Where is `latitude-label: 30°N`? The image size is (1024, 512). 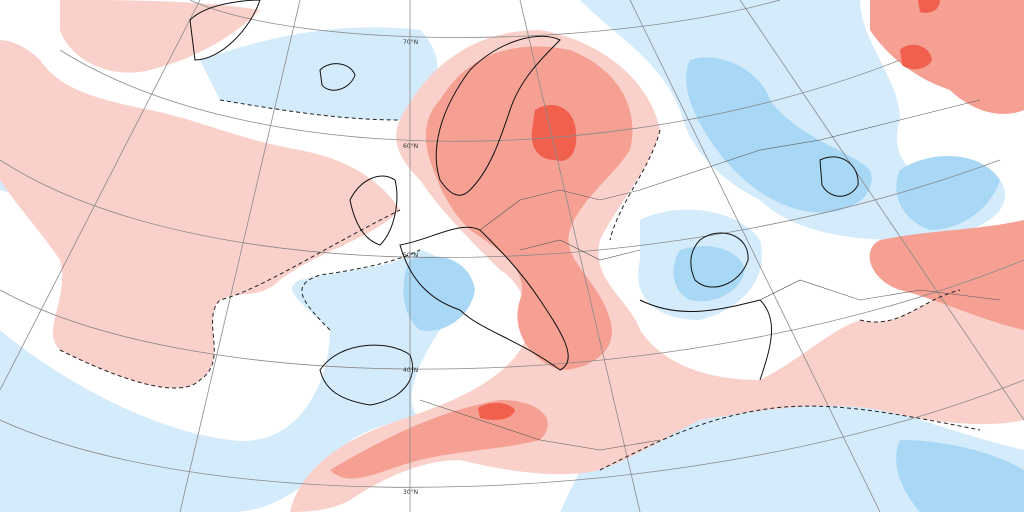
latitude-label: 30°N is located at coordinates (410, 492).